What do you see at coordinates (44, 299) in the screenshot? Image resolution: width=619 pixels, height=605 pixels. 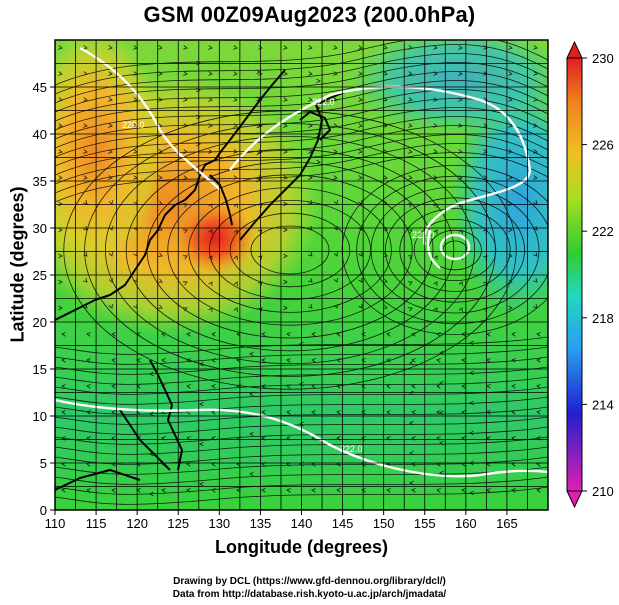 I see `y-axis-ticks: 0 5 10 15 20 25 30 35 40 45` at bounding box center [44, 299].